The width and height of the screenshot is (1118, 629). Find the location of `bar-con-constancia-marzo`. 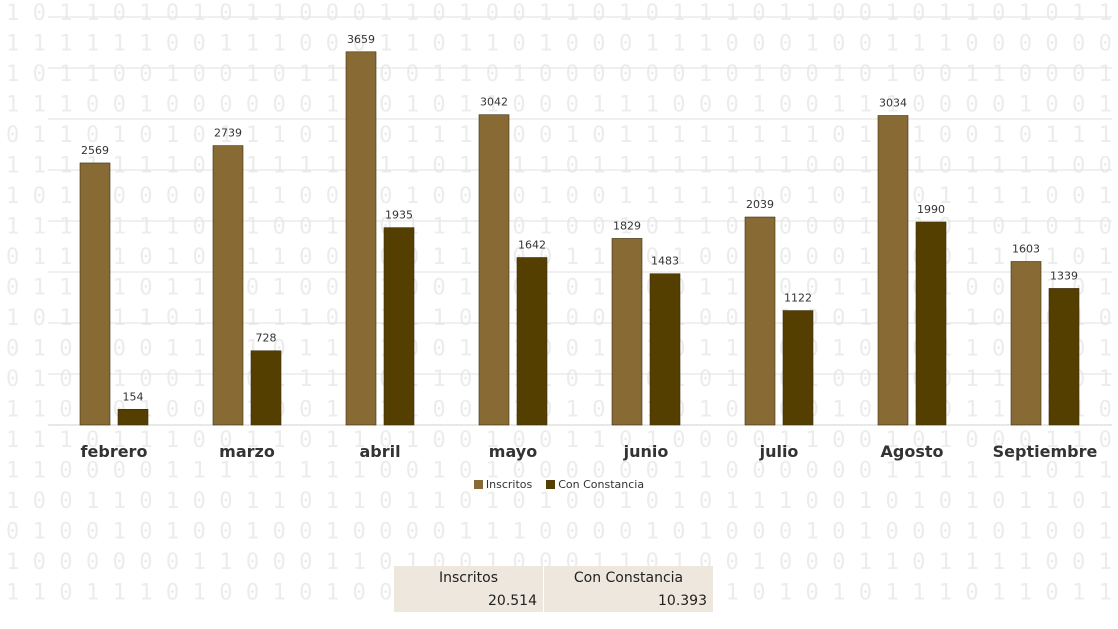

bar-con-constancia-marzo is located at coordinates (266, 388).